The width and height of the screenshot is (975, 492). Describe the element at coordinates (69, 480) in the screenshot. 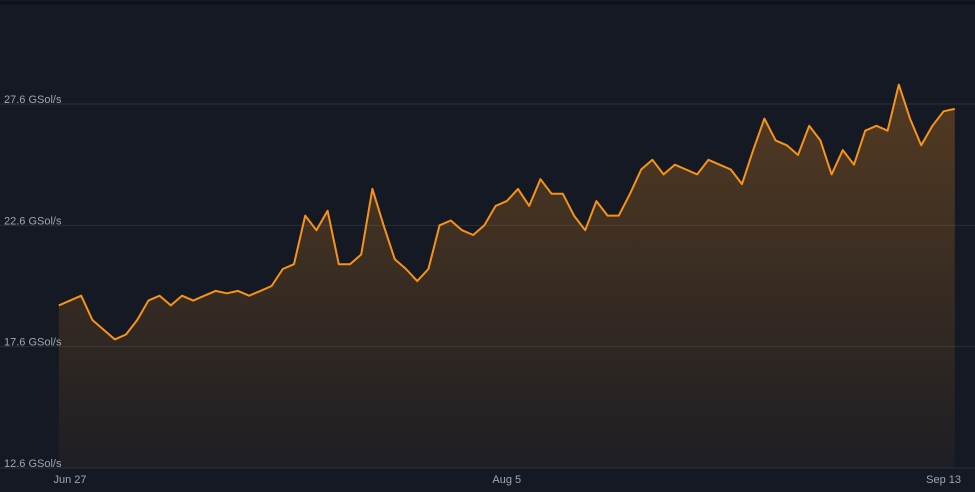

I see `x-tick-label: Jun 27` at that location.